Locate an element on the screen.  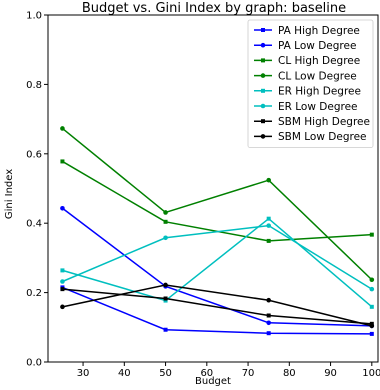
legend-item: ER Low Degree is located at coordinates (306, 107).